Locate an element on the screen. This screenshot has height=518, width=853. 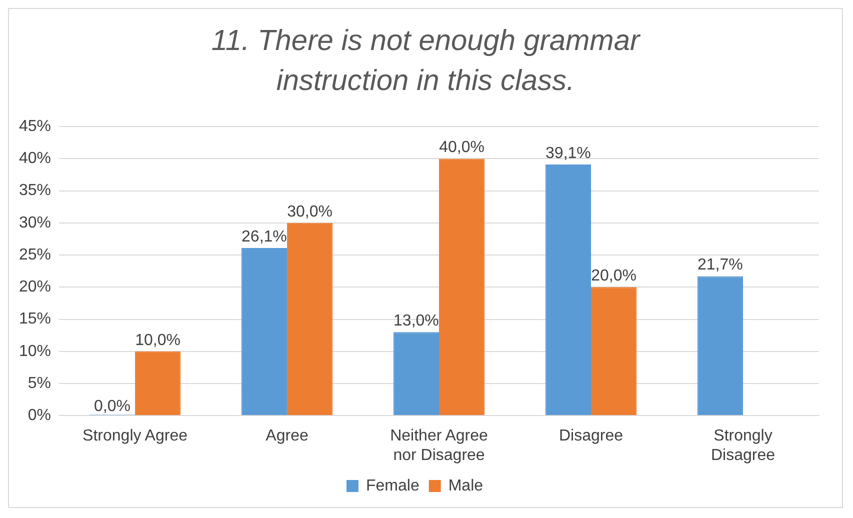
x-tick-label: Agree is located at coordinates (287, 436).